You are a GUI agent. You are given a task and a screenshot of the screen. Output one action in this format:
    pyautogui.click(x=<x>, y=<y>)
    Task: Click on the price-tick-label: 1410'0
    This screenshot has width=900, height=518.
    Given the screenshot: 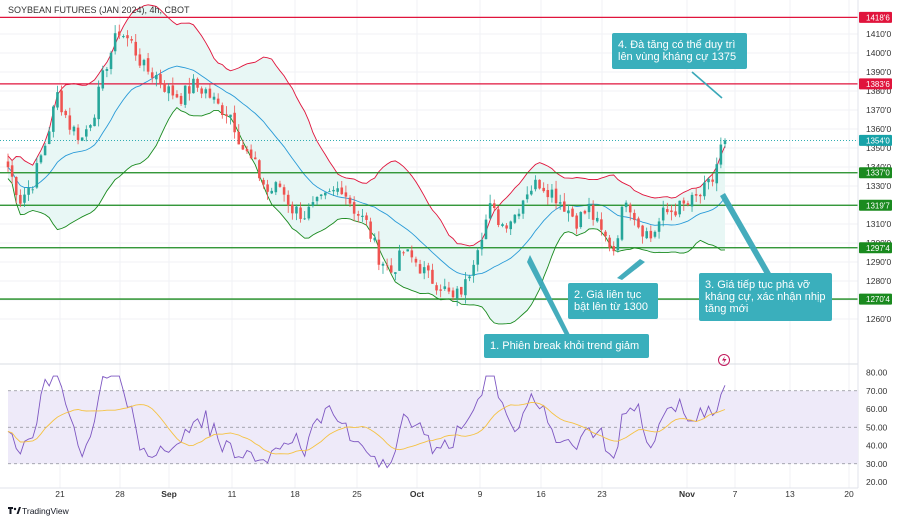 What is the action you would take?
    pyautogui.click(x=879, y=34)
    